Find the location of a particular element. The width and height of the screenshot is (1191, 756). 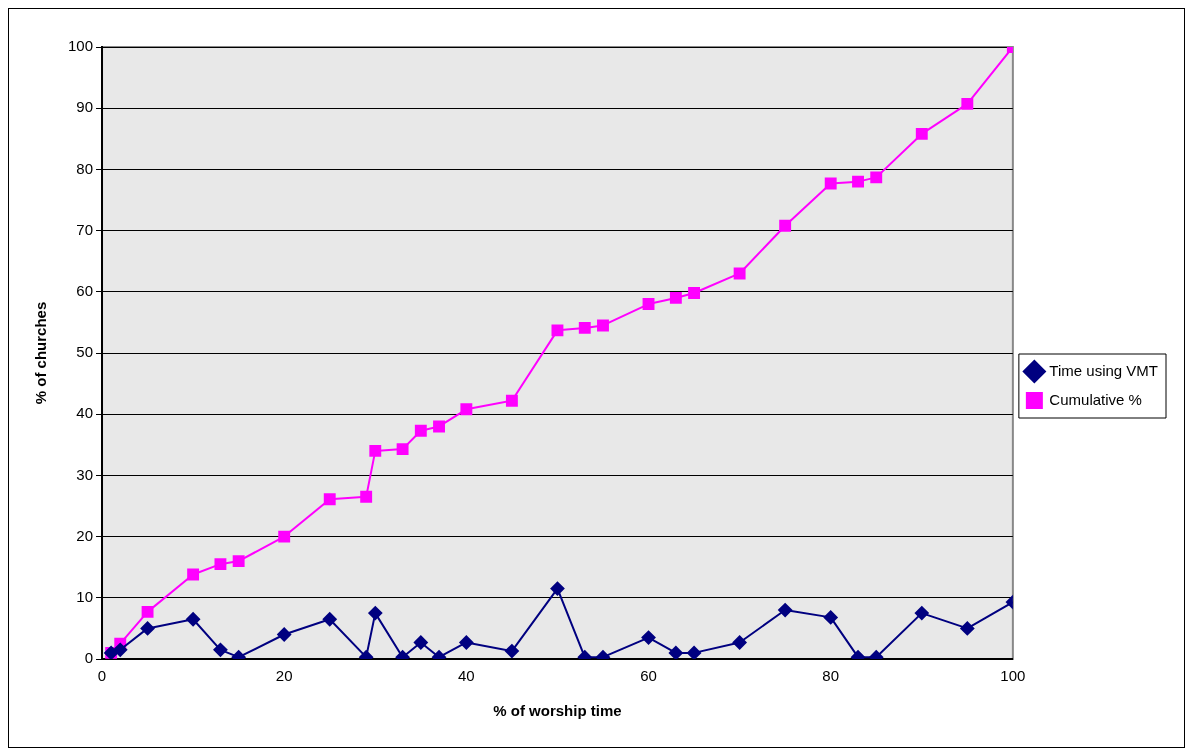

y-tick-label: 30 is located at coordinates (85, 474).